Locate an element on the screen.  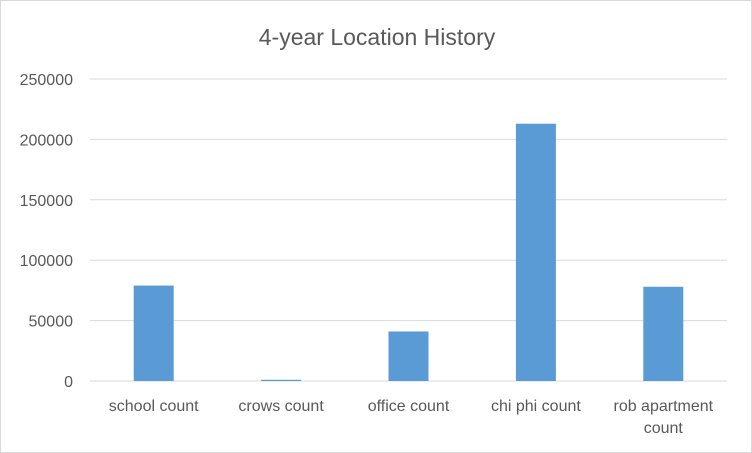
y-tick-label: 250000 is located at coordinates (46, 80).